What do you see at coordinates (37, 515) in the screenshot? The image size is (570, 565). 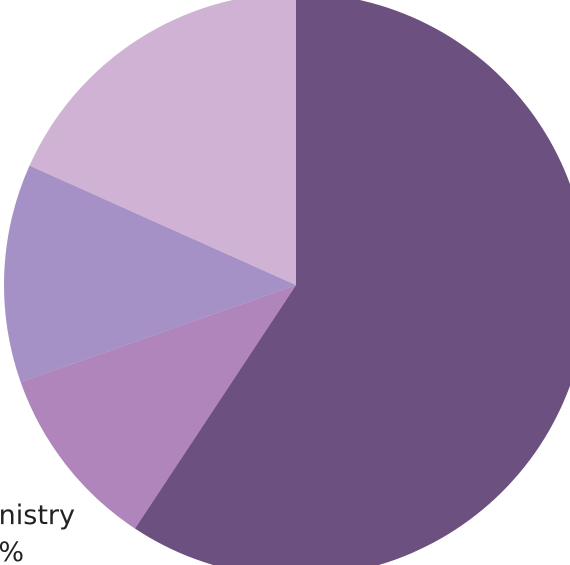 I see `slice-label: nistry` at bounding box center [37, 515].